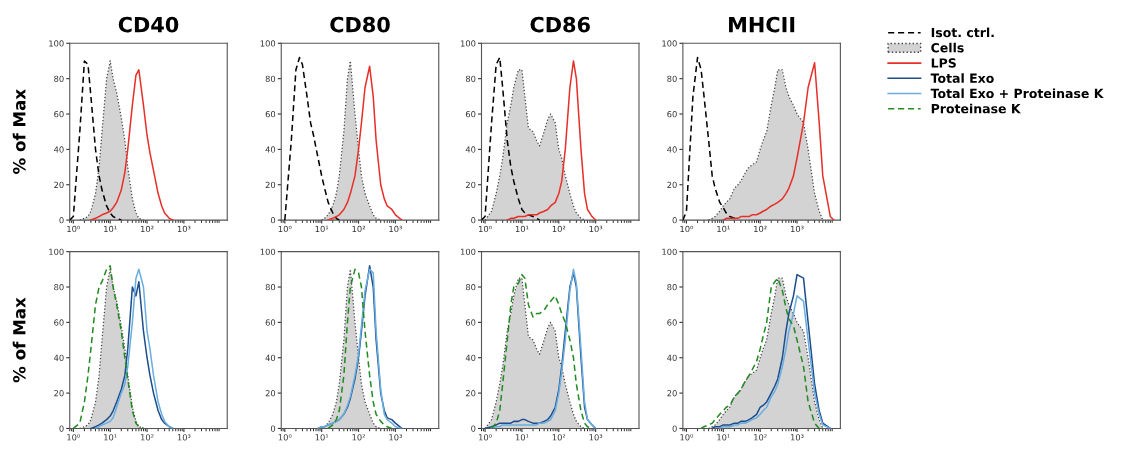 This screenshot has width=1125, height=451. What do you see at coordinates (976, 108) in the screenshot?
I see `legend-label: Proteinase K` at bounding box center [976, 108].